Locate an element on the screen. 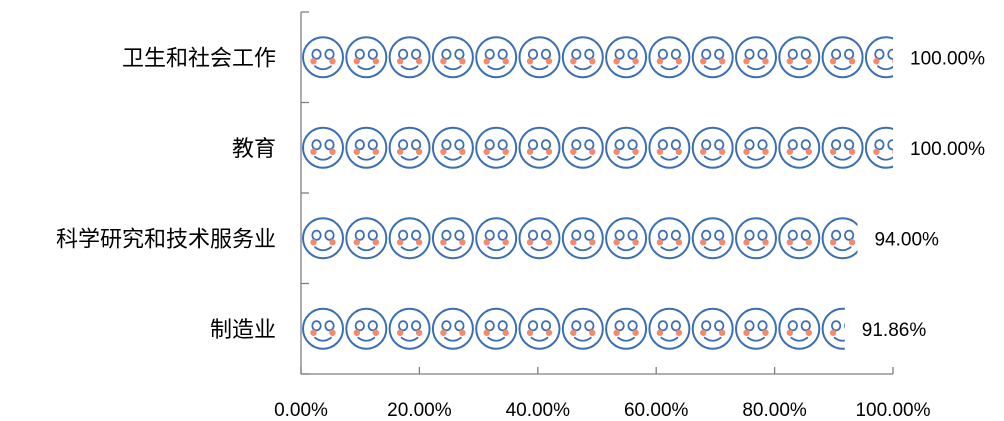 The width and height of the screenshot is (1004, 421). x-tick-label: 40.00% is located at coordinates (538, 410).